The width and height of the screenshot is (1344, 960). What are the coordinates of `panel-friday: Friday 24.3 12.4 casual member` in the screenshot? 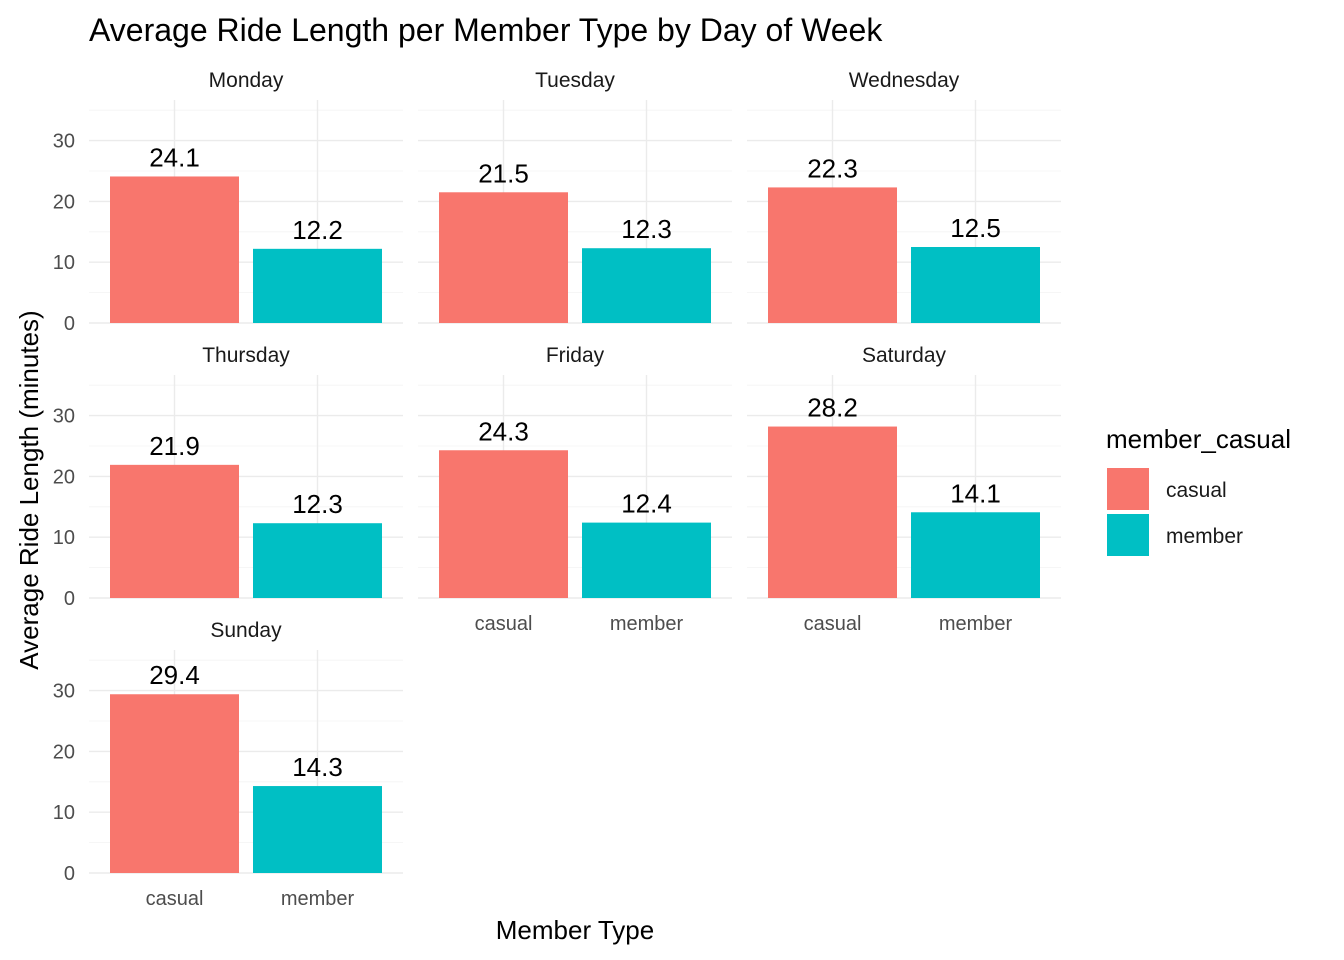 It's located at (575, 489).